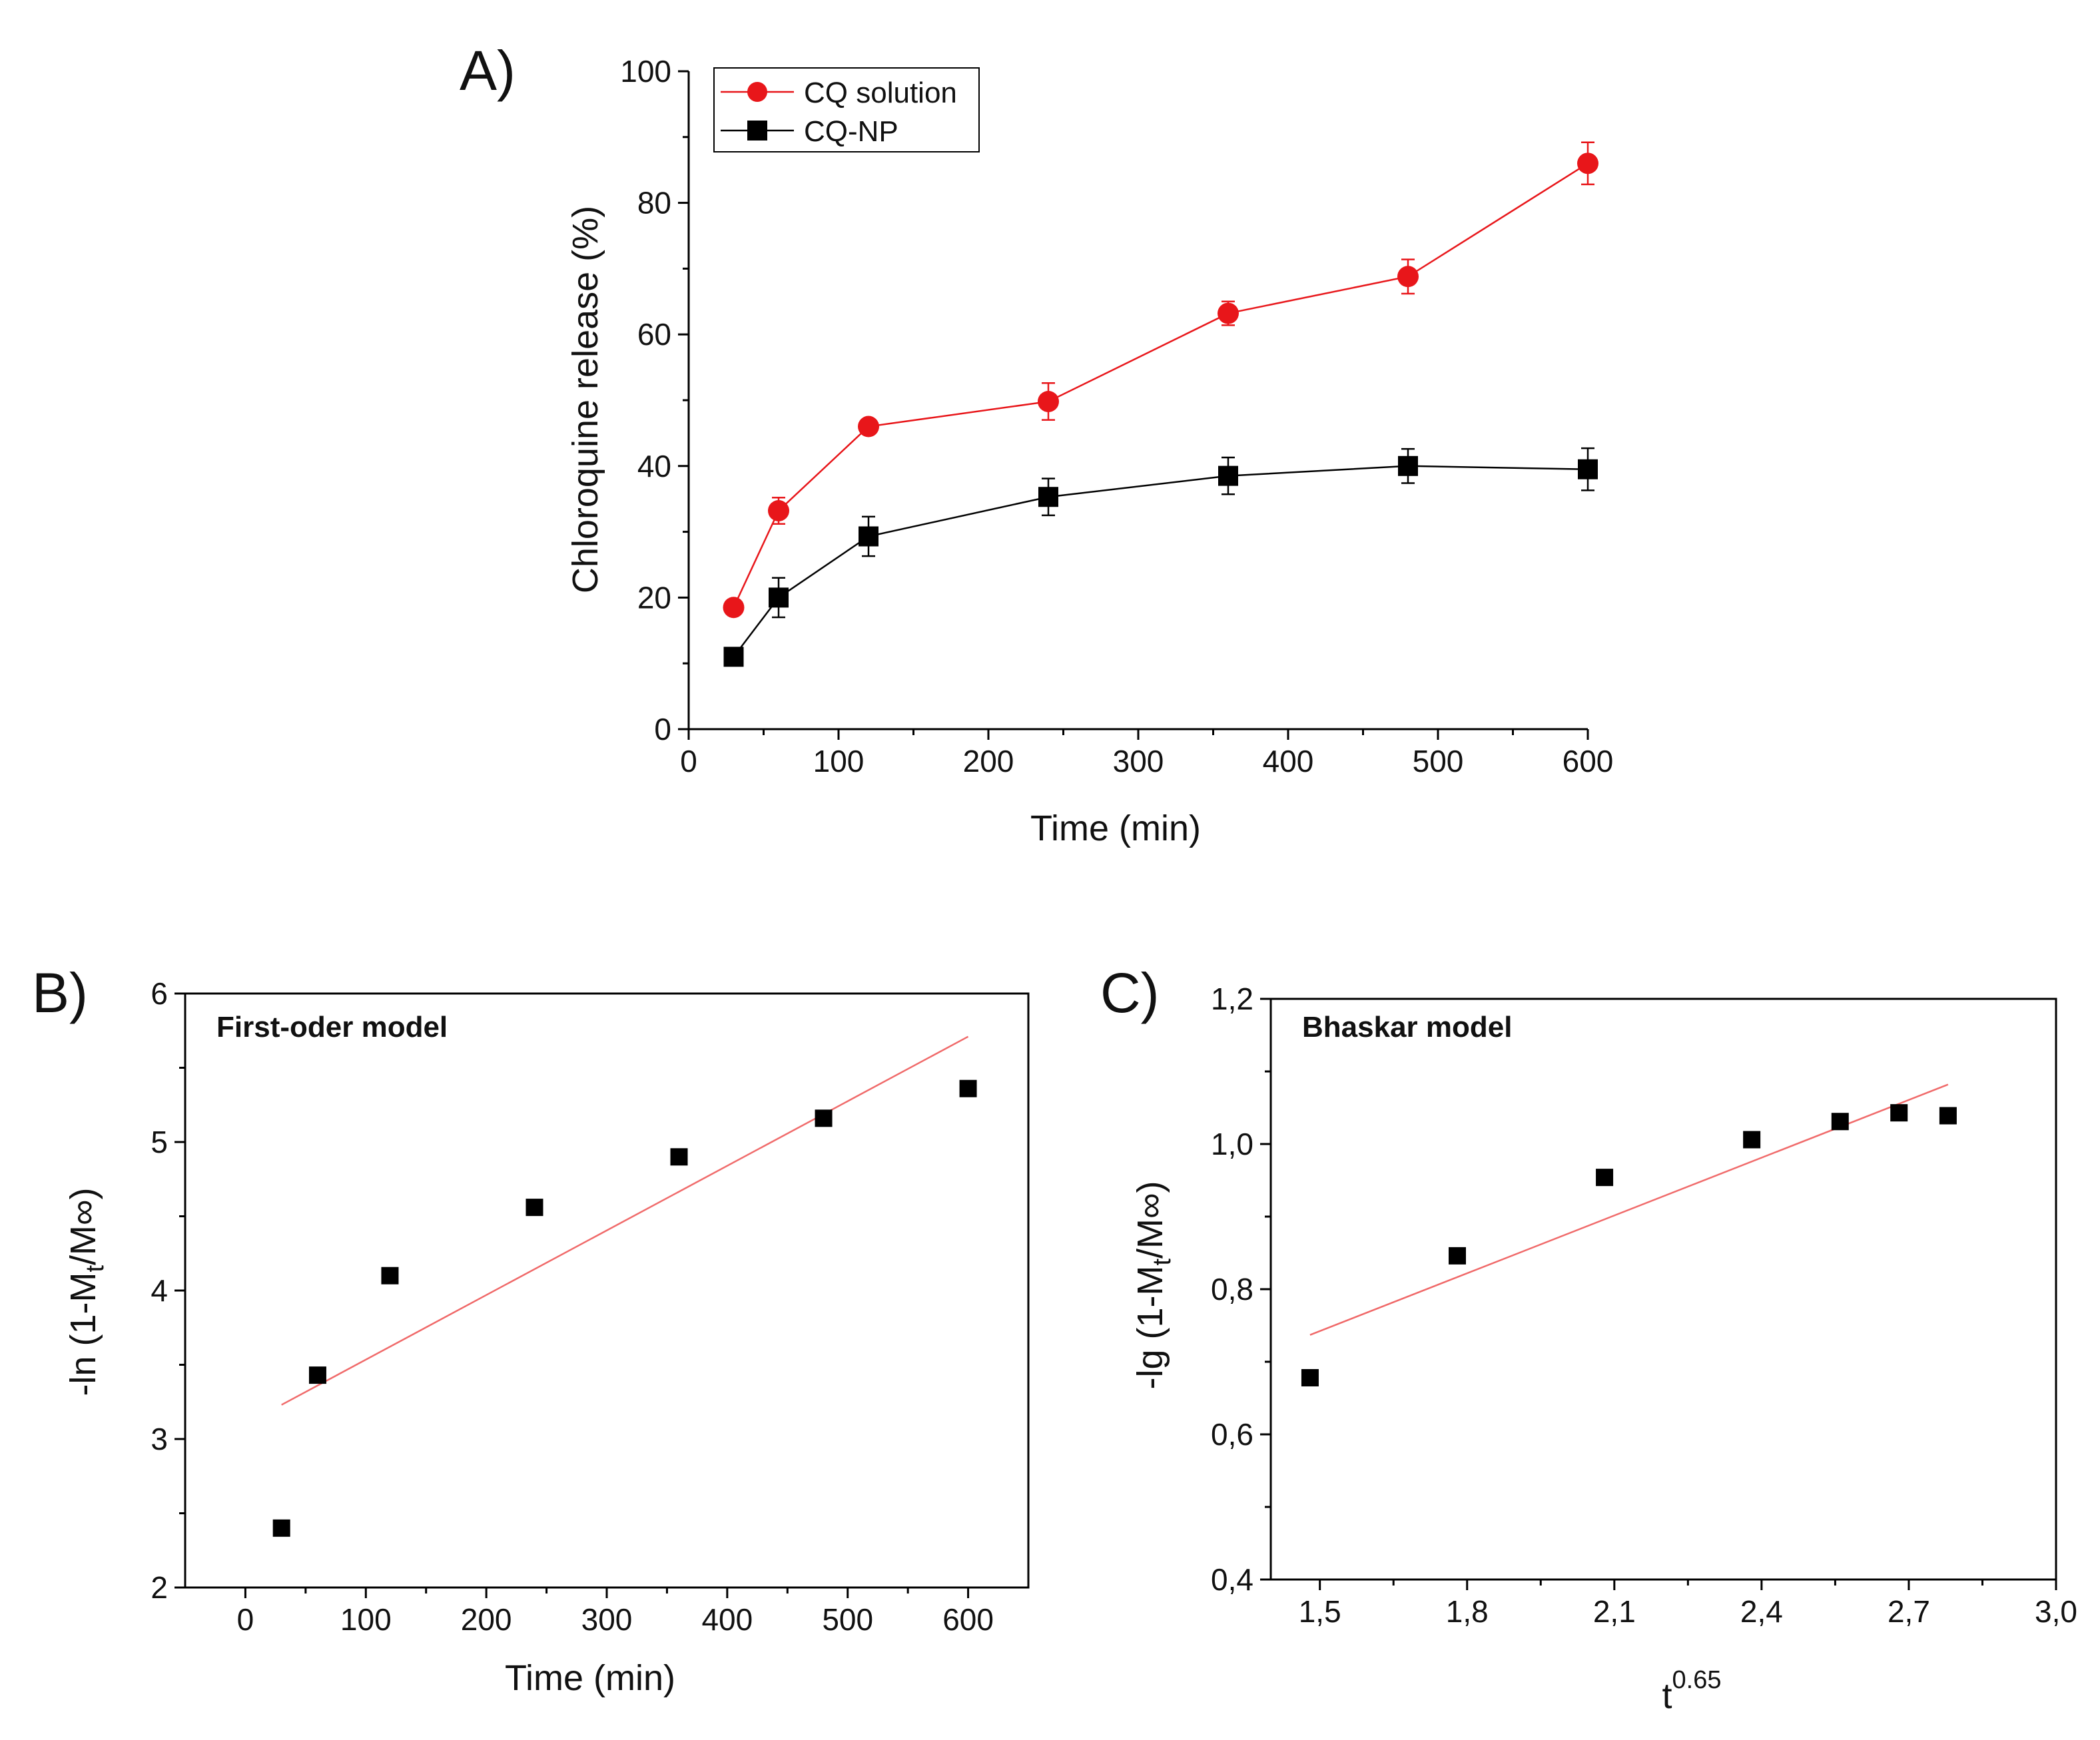  Describe the element at coordinates (159, 1142) in the screenshot. I see `panel-b-y-tick-label: 5` at that location.